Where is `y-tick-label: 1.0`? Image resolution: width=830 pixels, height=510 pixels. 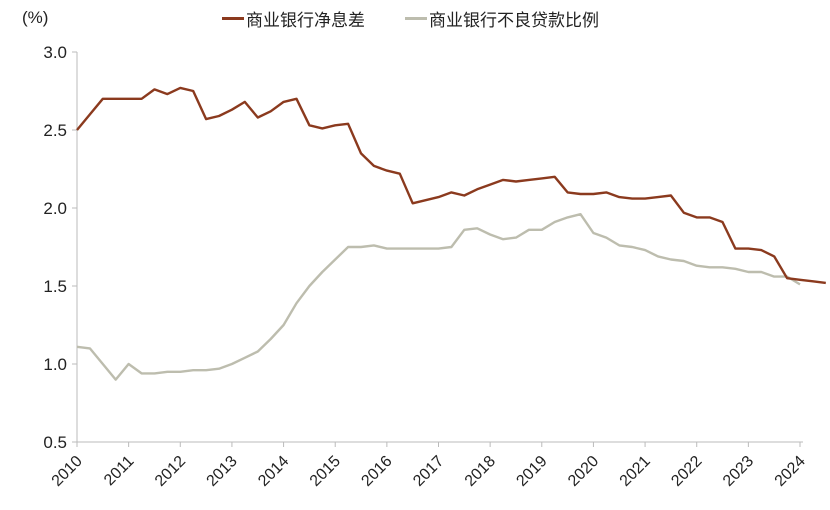 y-tick-label: 1.0 is located at coordinates (55, 364).